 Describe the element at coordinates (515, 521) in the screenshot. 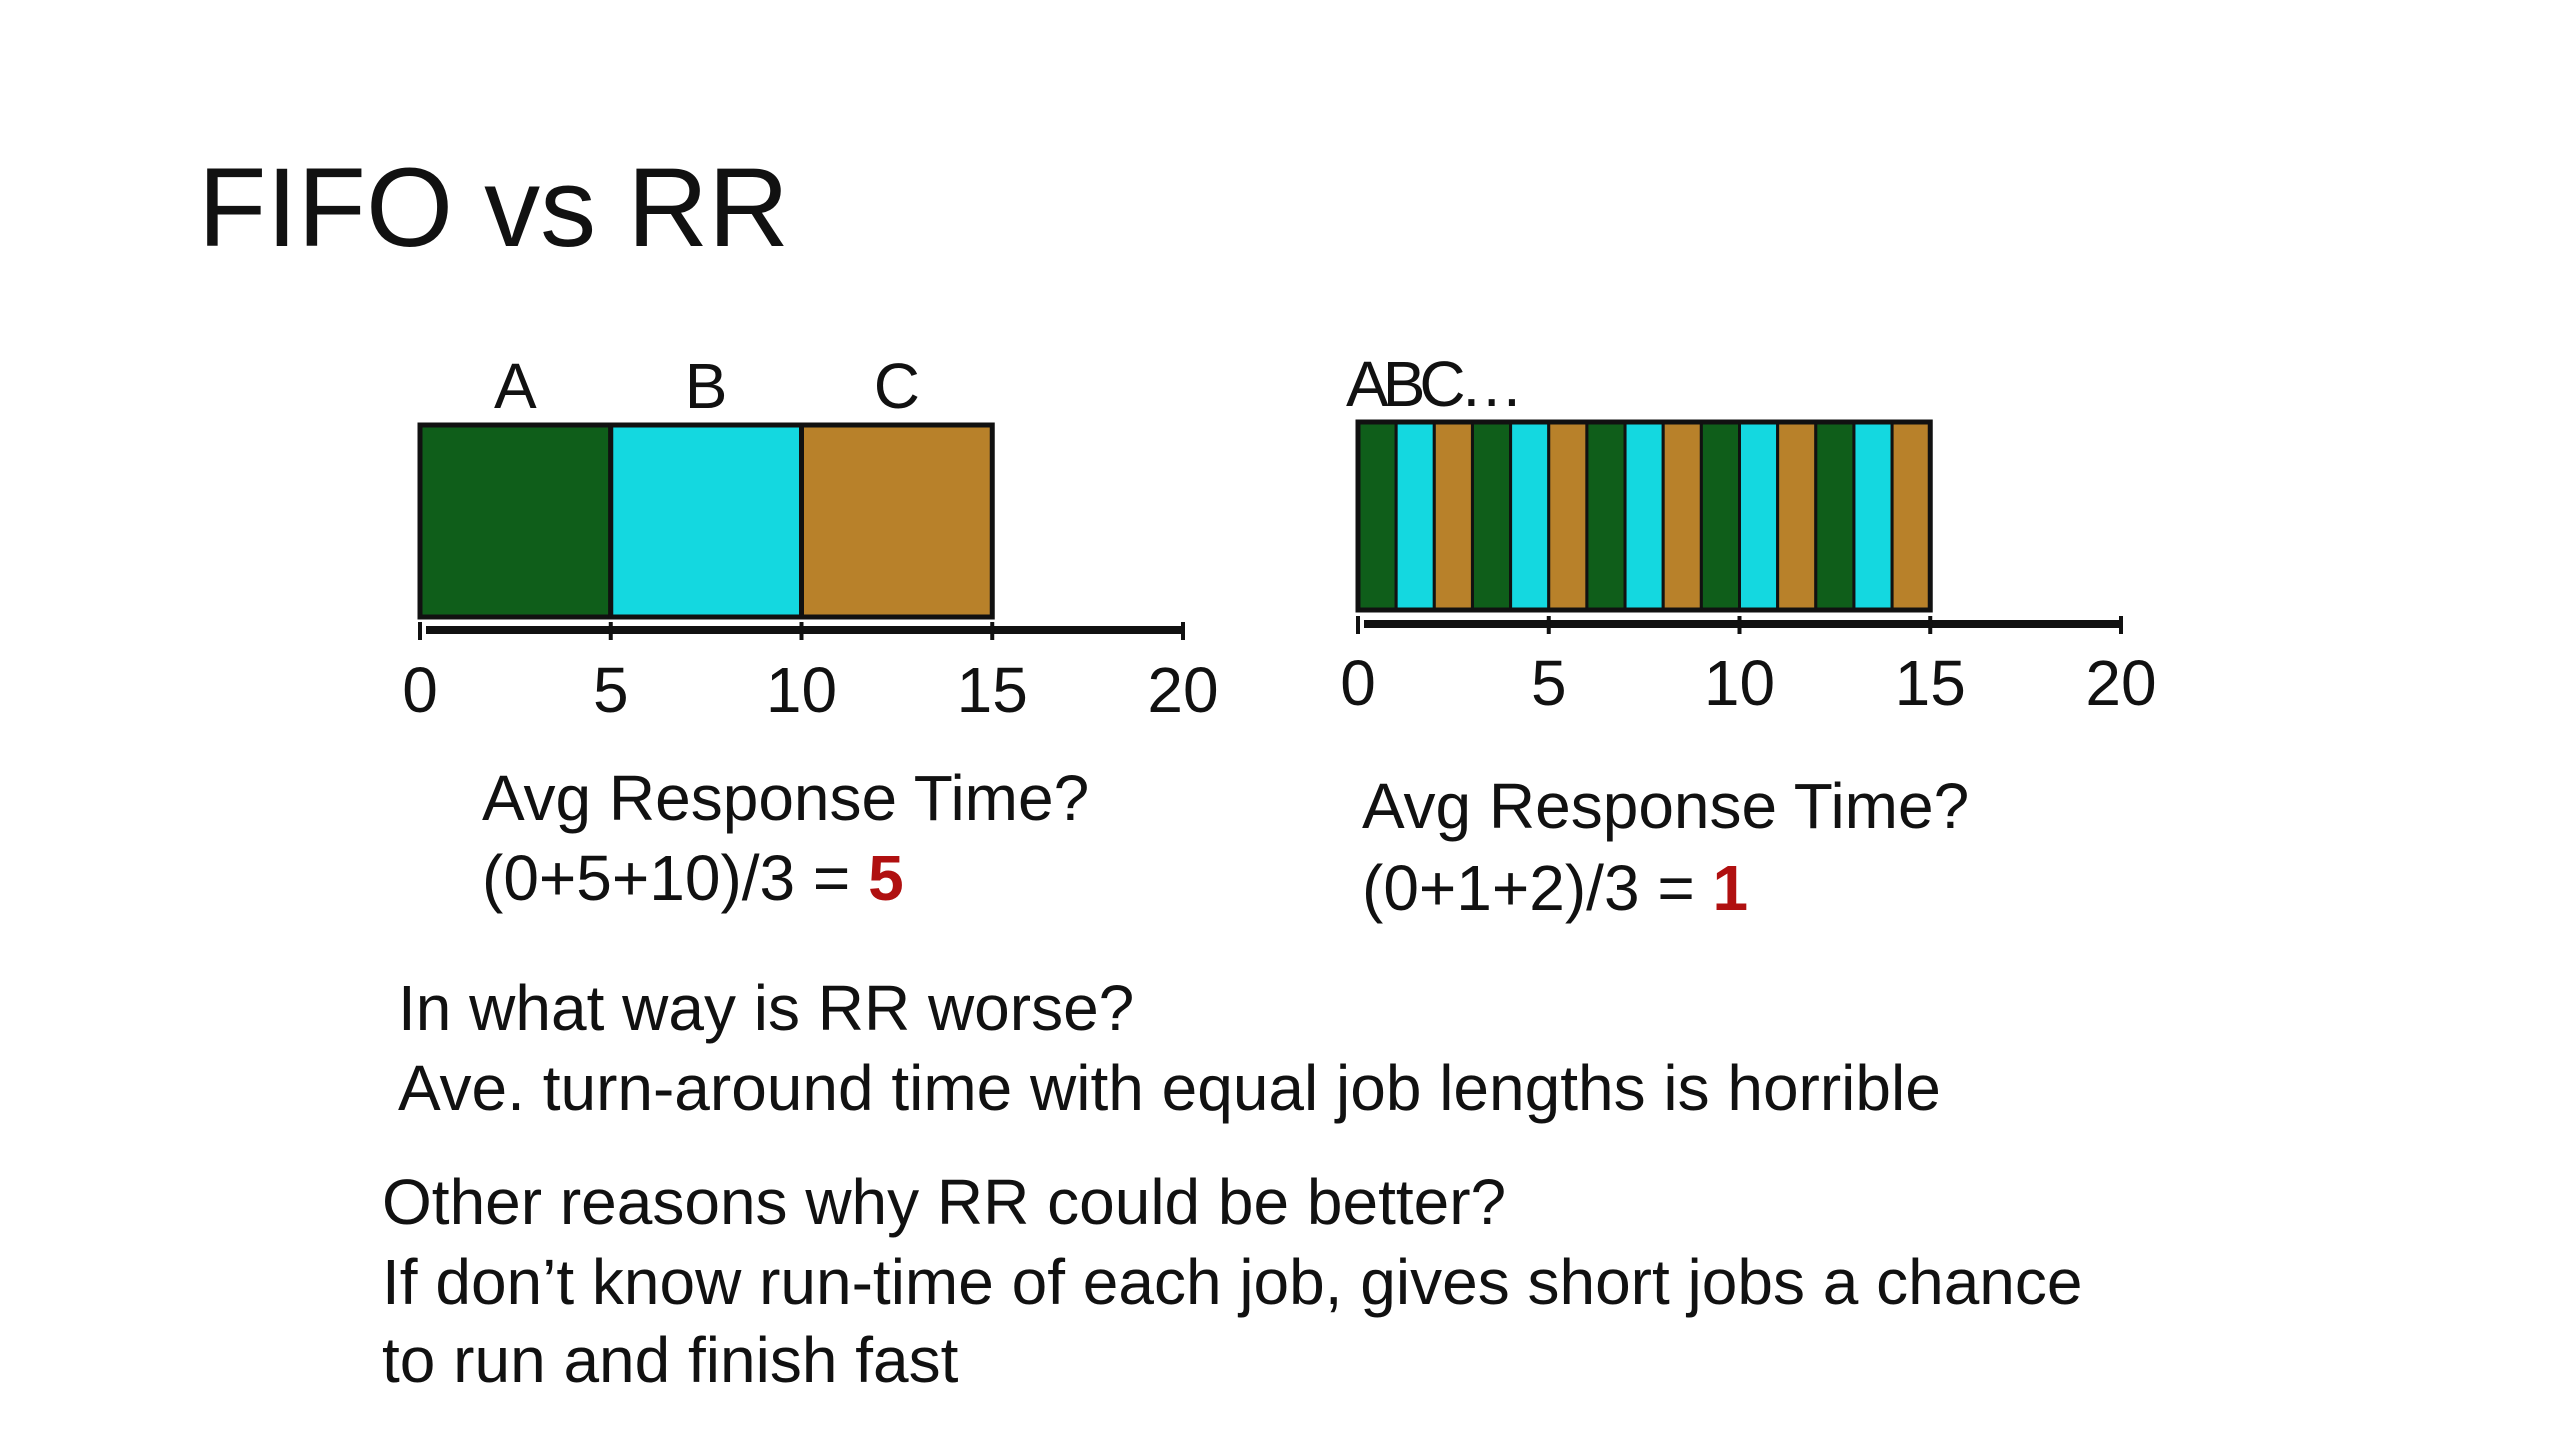

I see `fifo-segment-a` at that location.